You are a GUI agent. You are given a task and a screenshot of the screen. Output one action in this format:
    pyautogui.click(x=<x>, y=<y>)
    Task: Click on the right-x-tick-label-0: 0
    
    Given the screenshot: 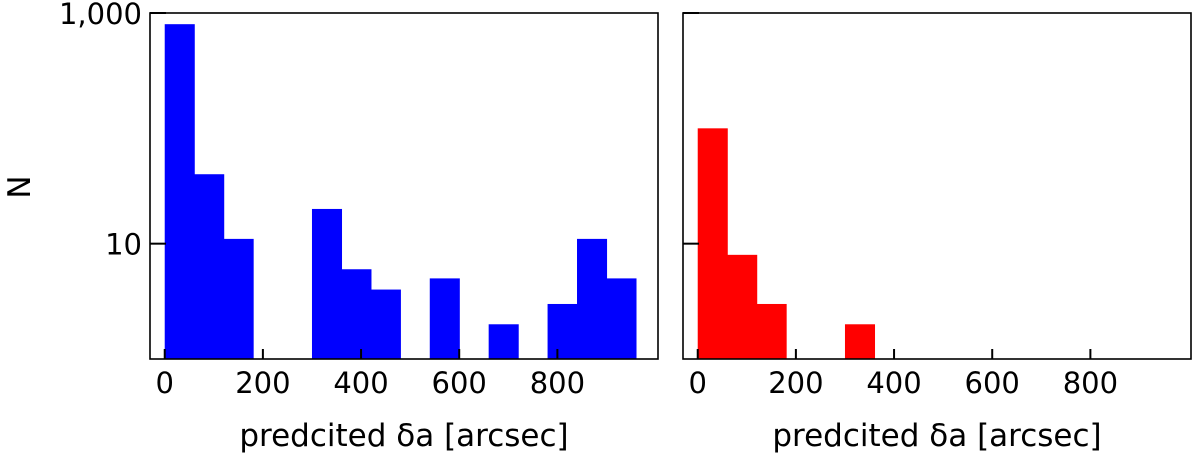 What is the action you would take?
    pyautogui.click(x=697, y=383)
    